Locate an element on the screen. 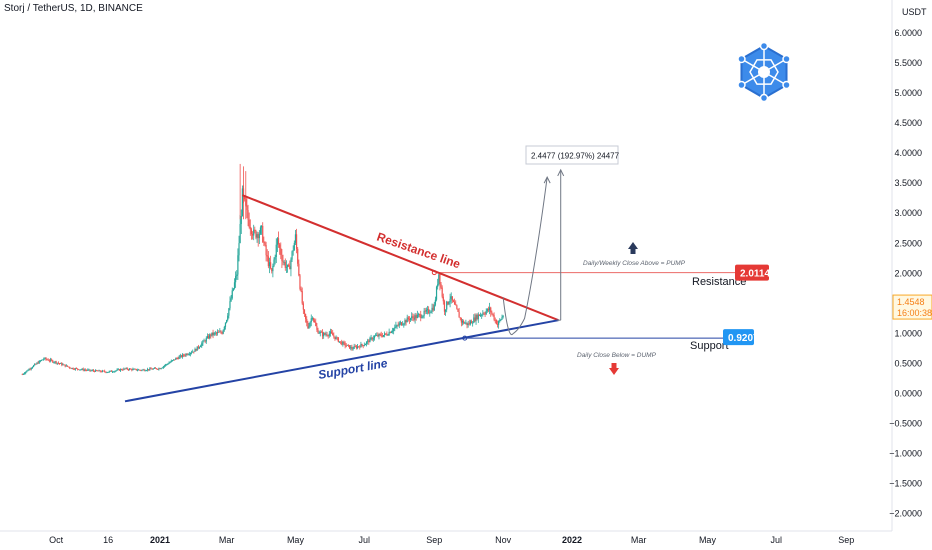 The width and height of the screenshot is (932, 550). x-tick-label: Sep is located at coordinates (846, 540).